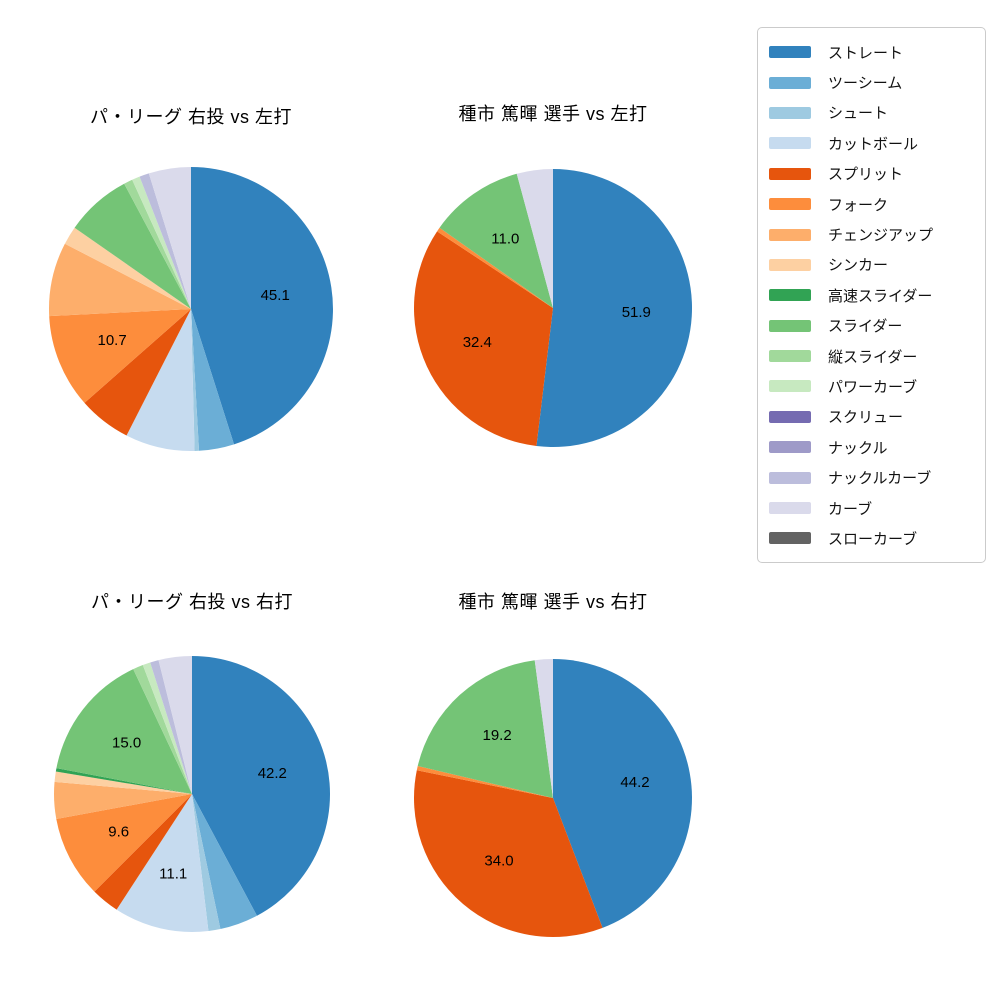 This screenshot has height=1000, width=1000. What do you see at coordinates (191, 602) in the screenshot?
I see `chart-title-league-vs-right: パ・リーグ 右投 vs 右打` at bounding box center [191, 602].